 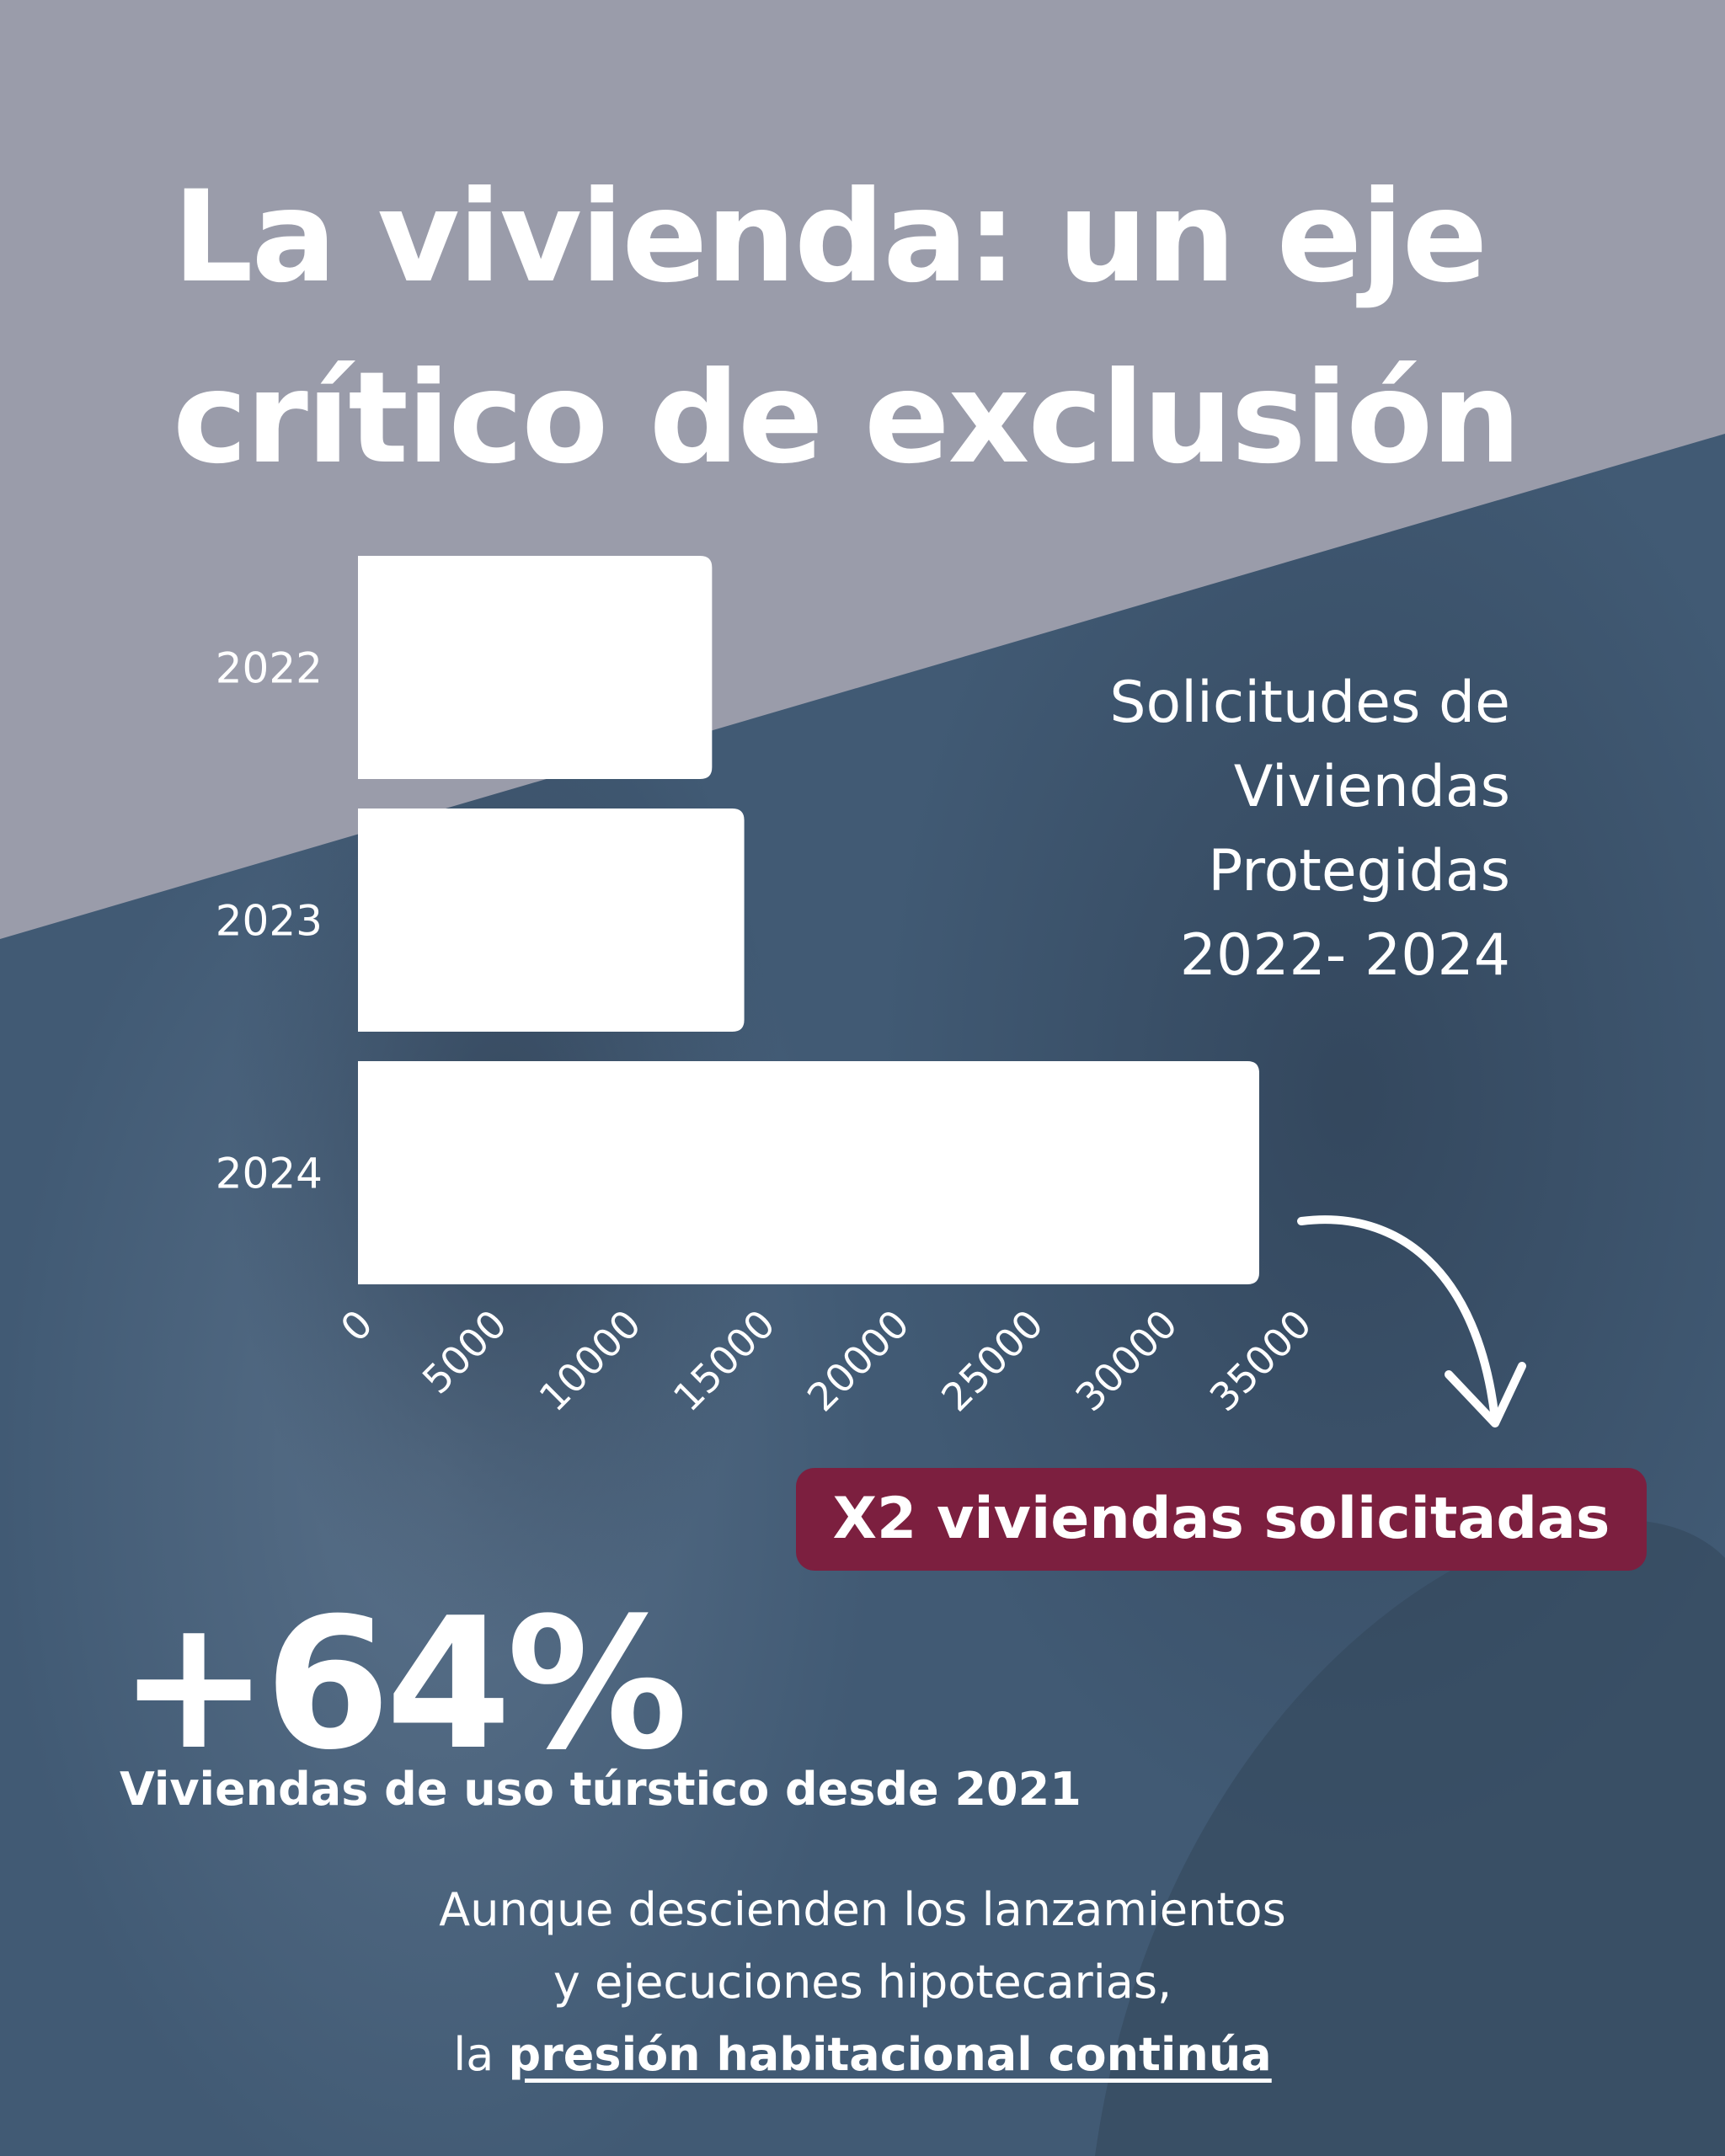 What do you see at coordinates (1221, 1519) in the screenshot?
I see `callout-badge: X2 viviendas solicitadas` at bounding box center [1221, 1519].